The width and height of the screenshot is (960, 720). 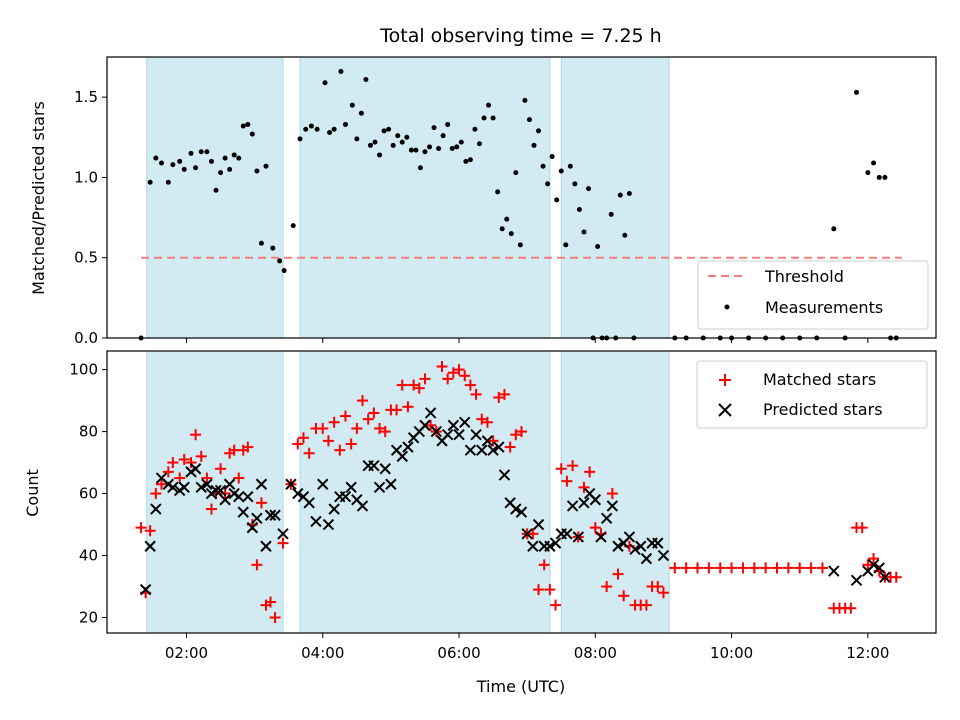 What do you see at coordinates (86, 97) in the screenshot?
I see `y-tick-label: 1.5` at bounding box center [86, 97].